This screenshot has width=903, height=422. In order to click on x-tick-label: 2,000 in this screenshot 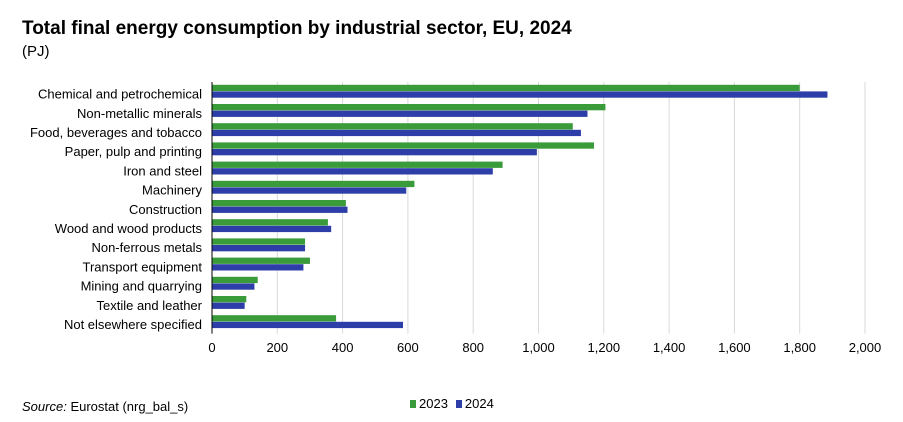, I will do `click(865, 347)`.